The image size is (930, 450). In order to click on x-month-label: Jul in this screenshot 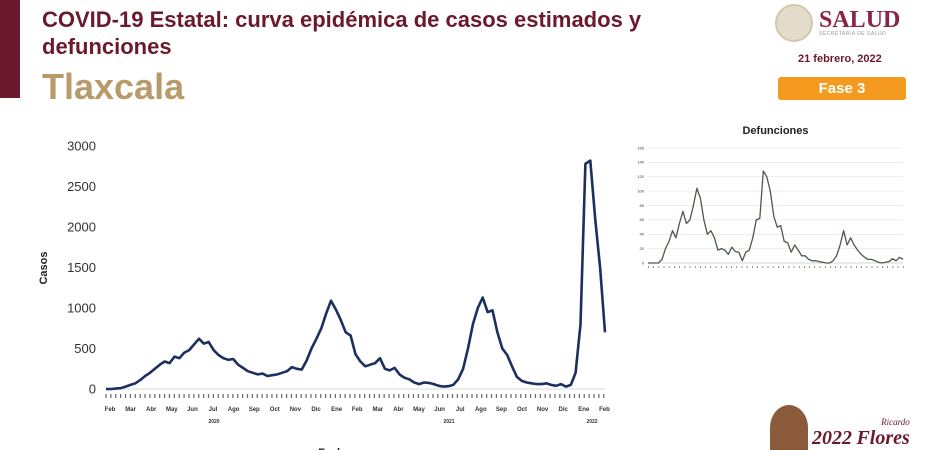, I will do `click(213, 410)`.